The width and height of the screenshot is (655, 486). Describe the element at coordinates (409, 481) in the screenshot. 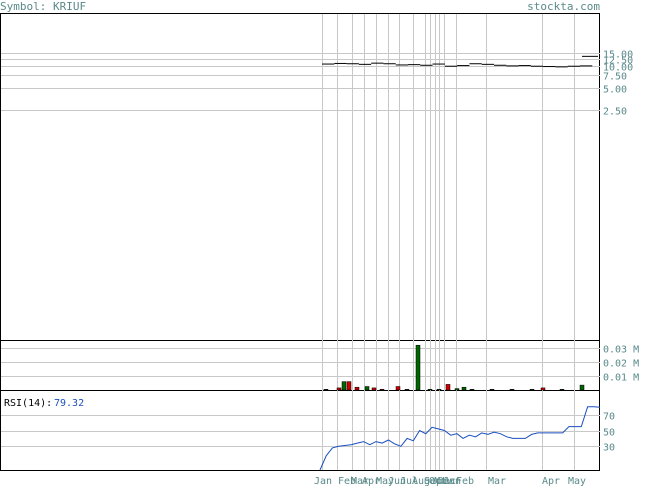

I see `x-label-6: Jul` at that location.